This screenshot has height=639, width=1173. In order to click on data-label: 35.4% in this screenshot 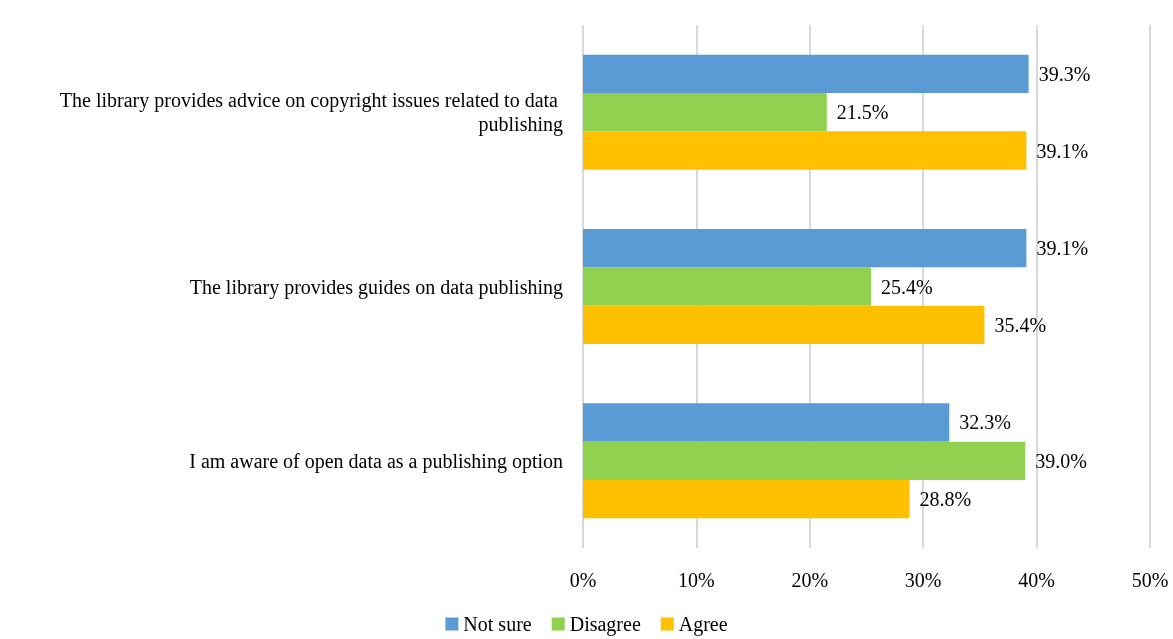, I will do `click(1020, 324)`.